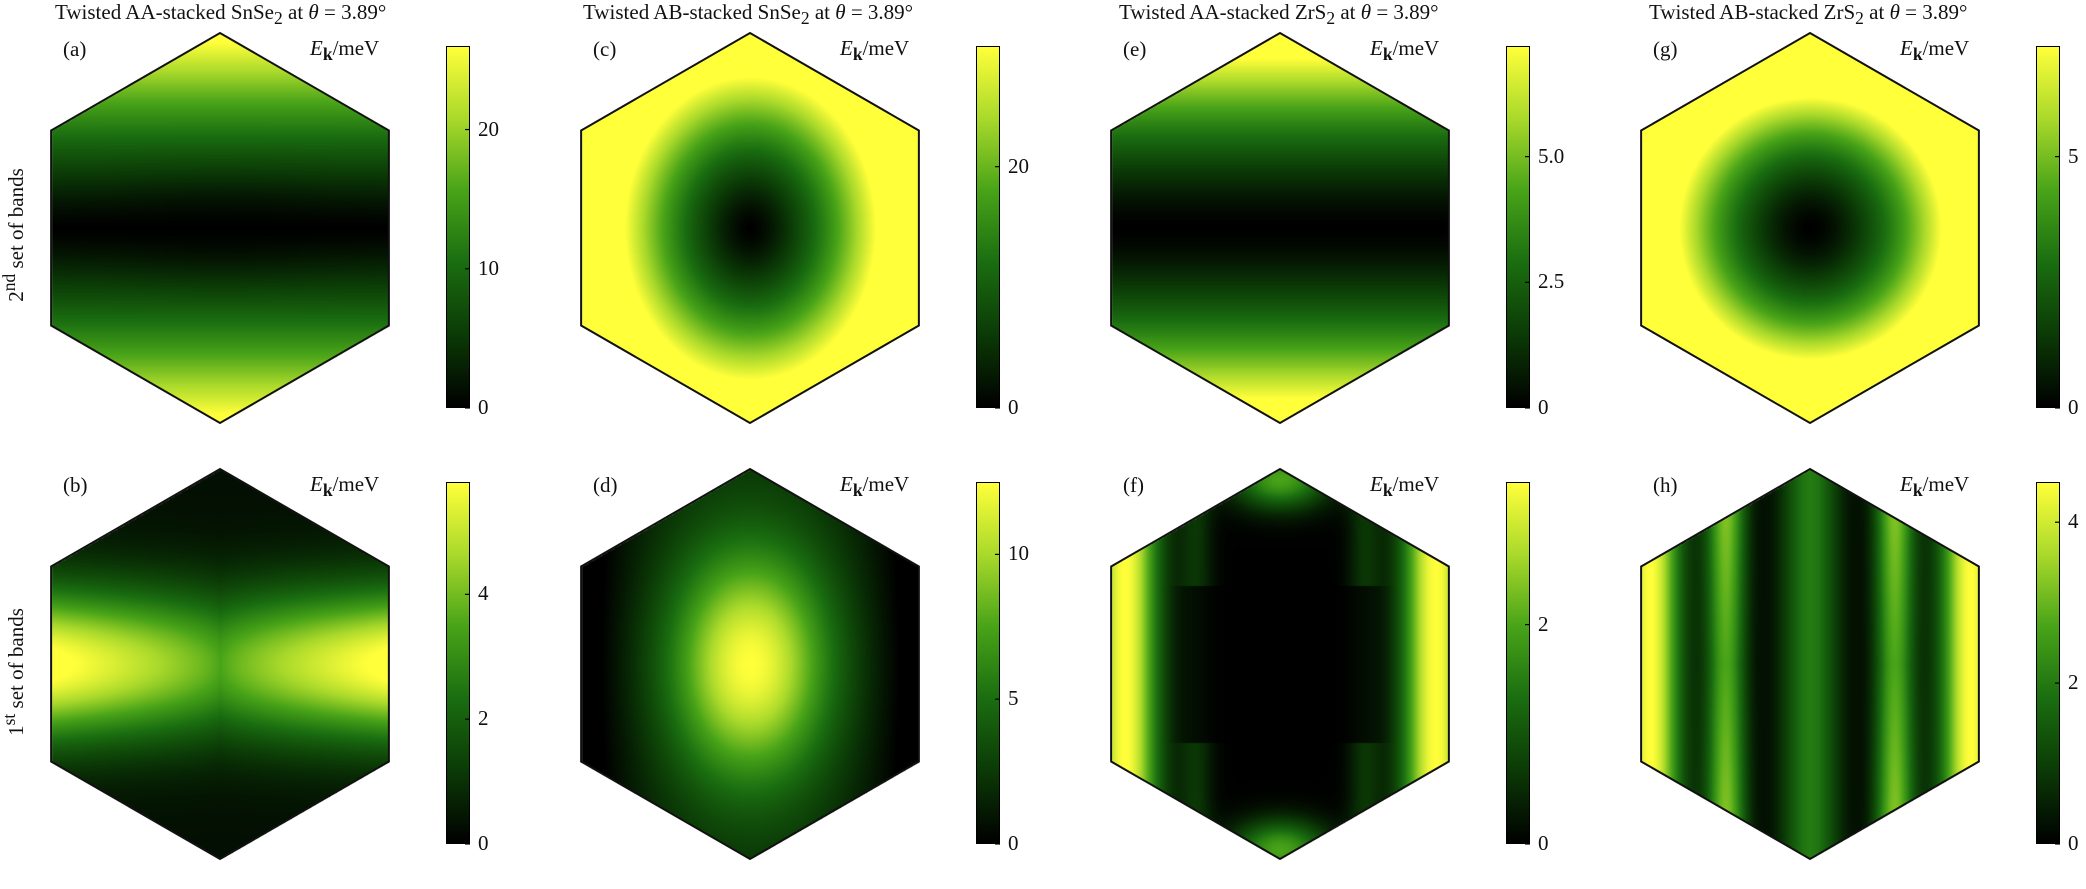  Describe the element at coordinates (165, 12) in the screenshot. I see `title-text: Twisted AA-stacked SnSe` at that location.